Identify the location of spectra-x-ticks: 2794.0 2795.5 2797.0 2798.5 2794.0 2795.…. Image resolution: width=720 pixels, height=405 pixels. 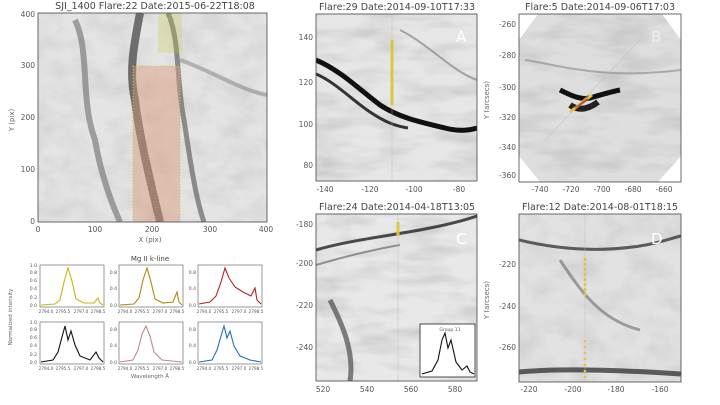
(151, 340).